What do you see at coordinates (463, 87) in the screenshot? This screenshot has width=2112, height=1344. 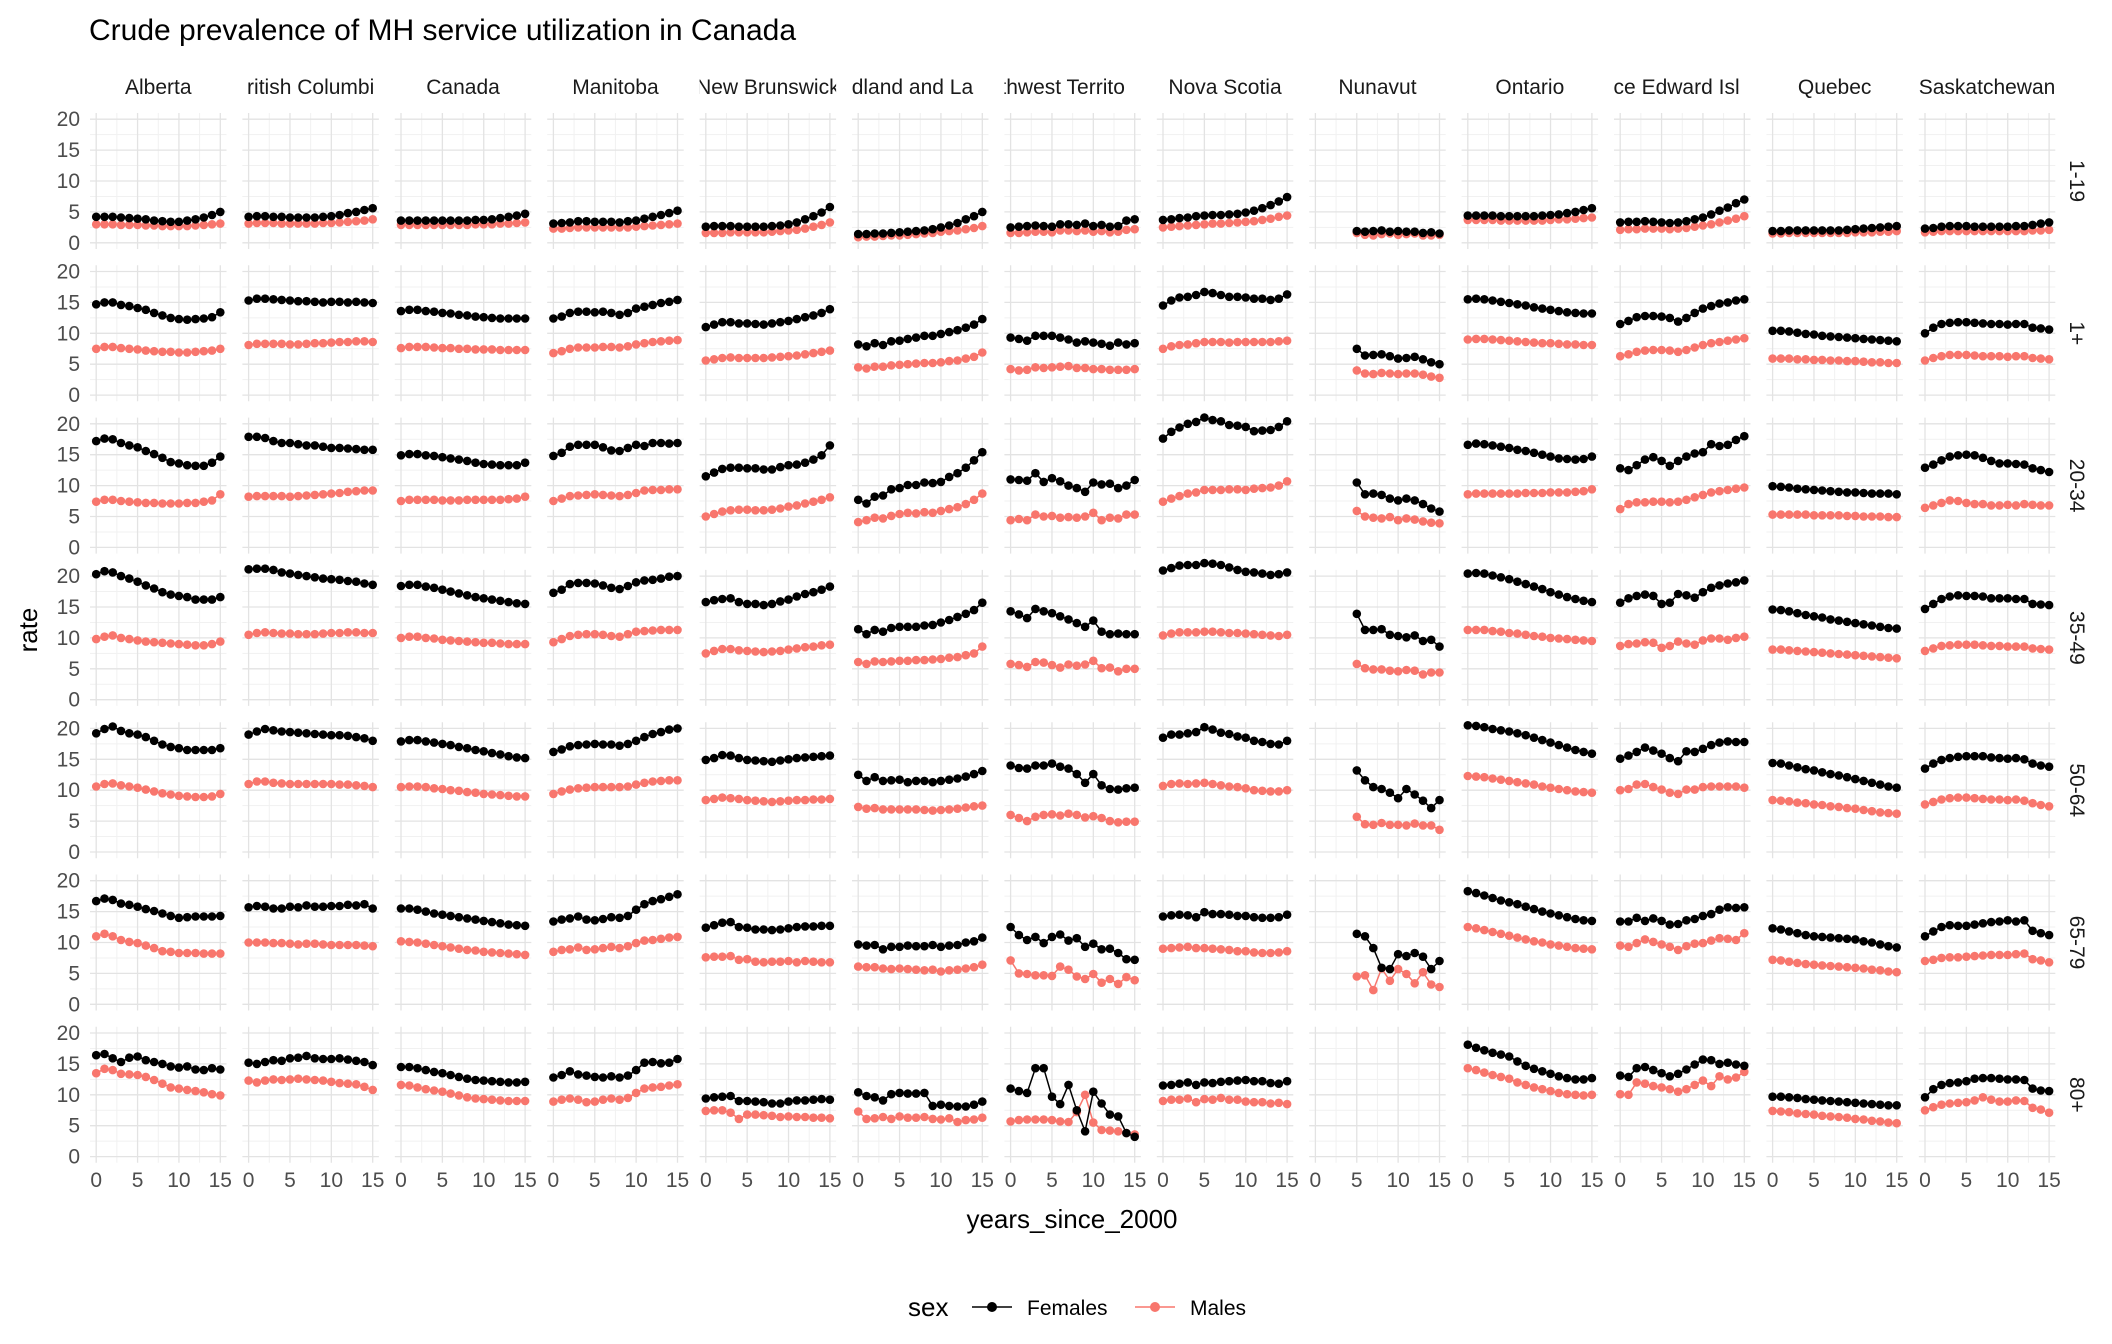 I see `strip-label-canada: Canada` at bounding box center [463, 87].